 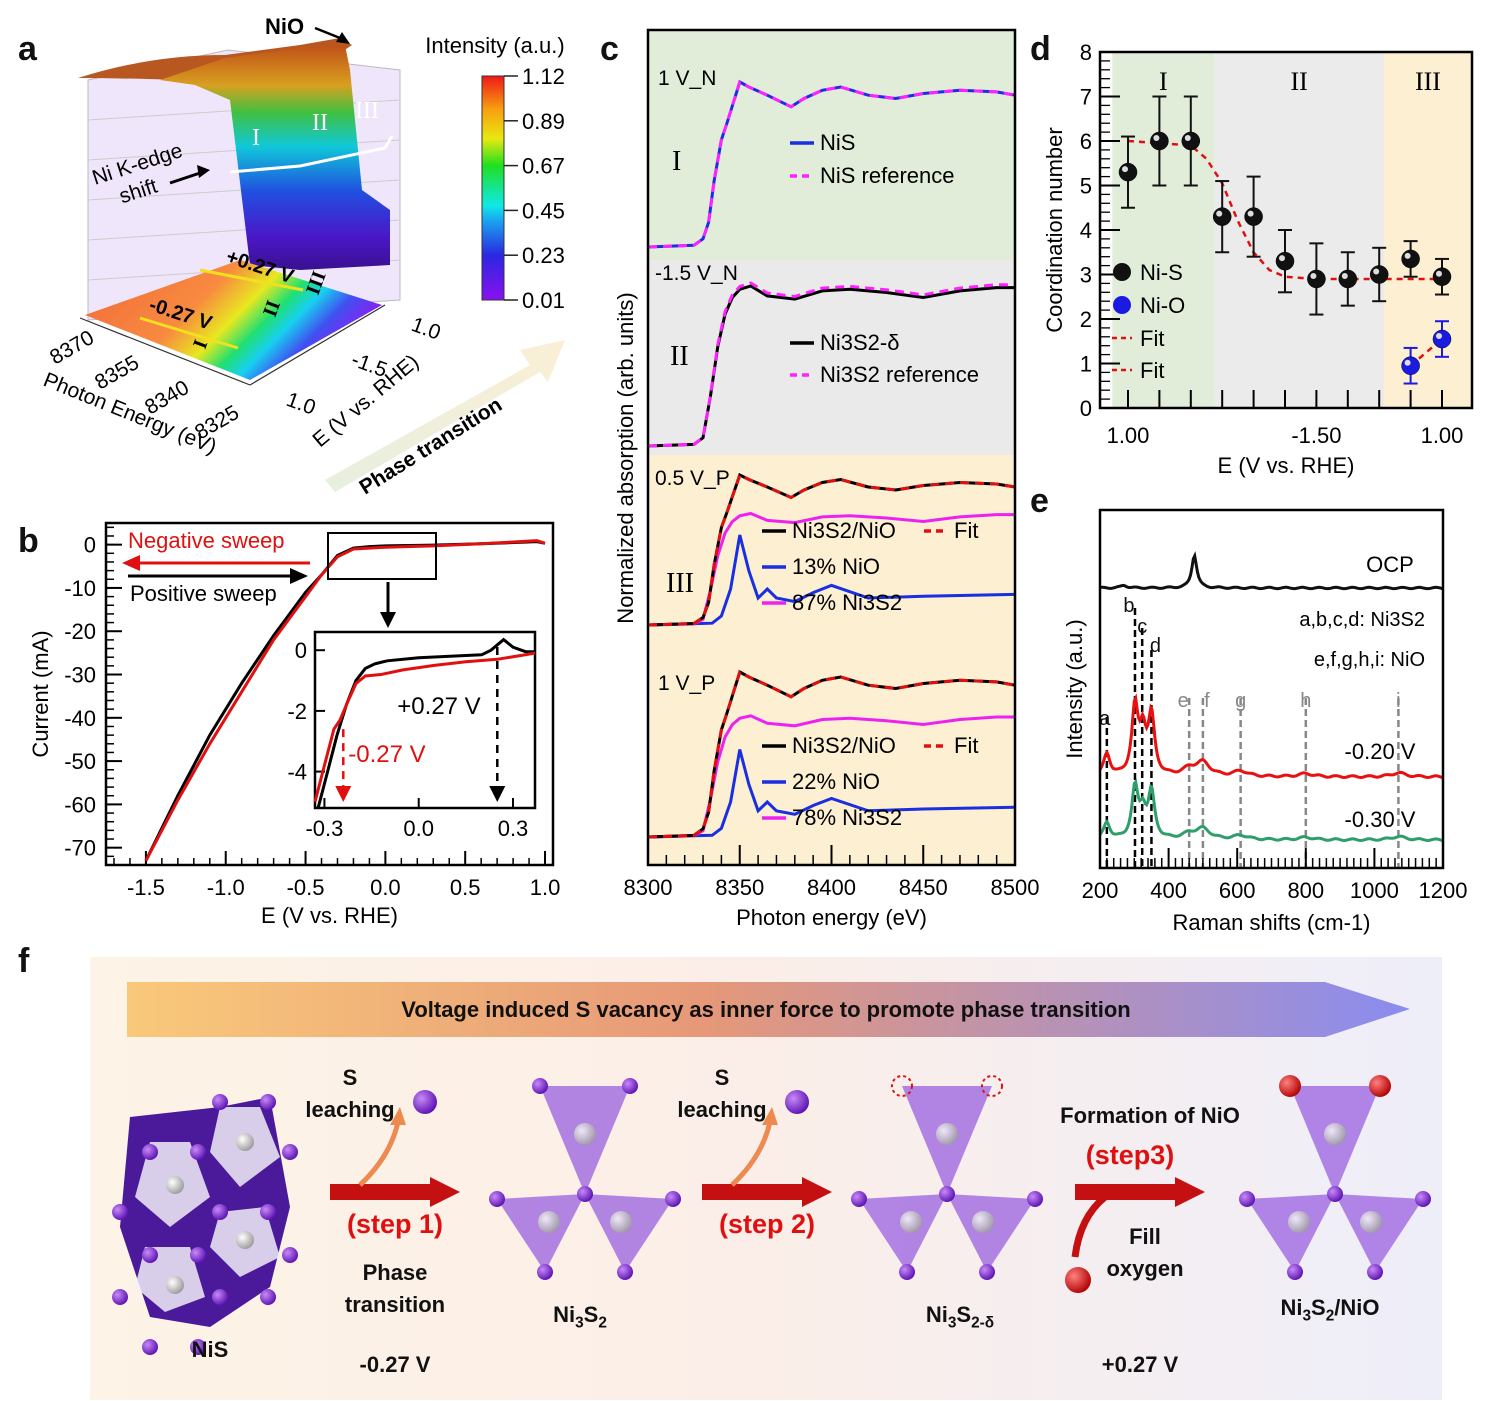 I want to click on y-tick-label: 3, so click(x=1086, y=275).